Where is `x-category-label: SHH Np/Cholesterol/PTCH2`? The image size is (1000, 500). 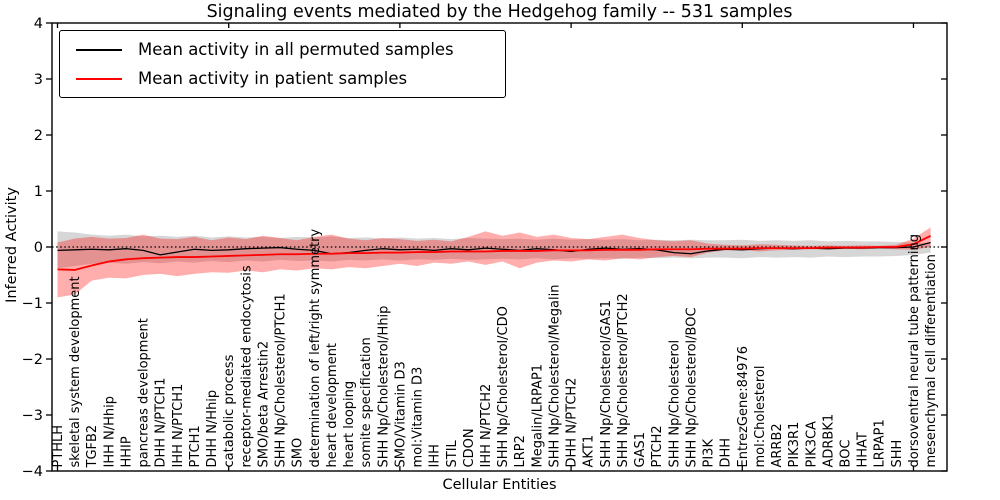 x-category-label: SHH Np/Cholesterol/PTCH2 is located at coordinates (623, 380).